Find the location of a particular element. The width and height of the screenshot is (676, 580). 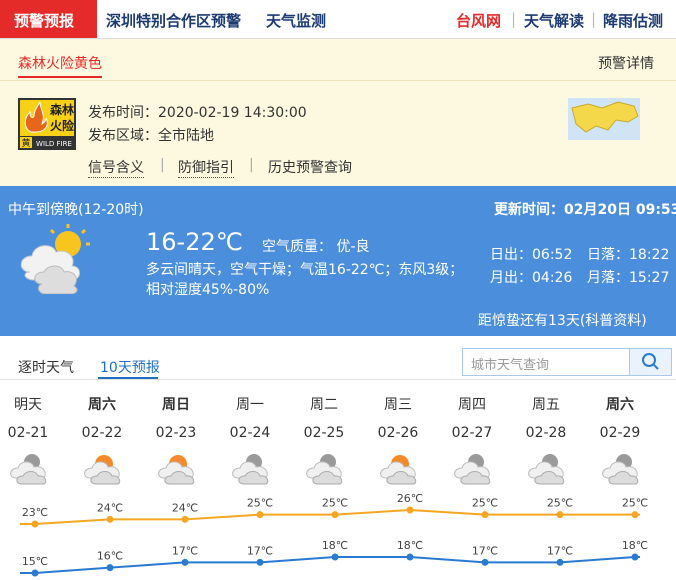

date: 02-28 is located at coordinates (546, 433).